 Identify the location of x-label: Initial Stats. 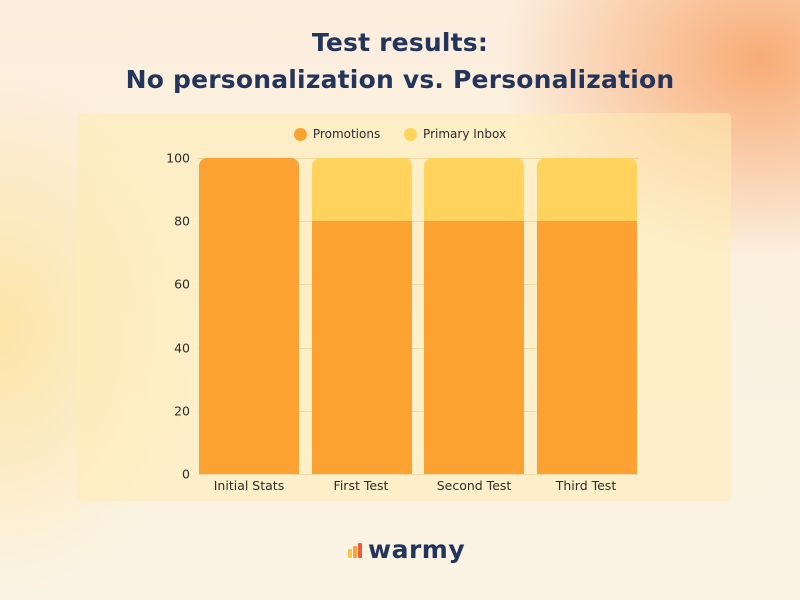
(249, 485).